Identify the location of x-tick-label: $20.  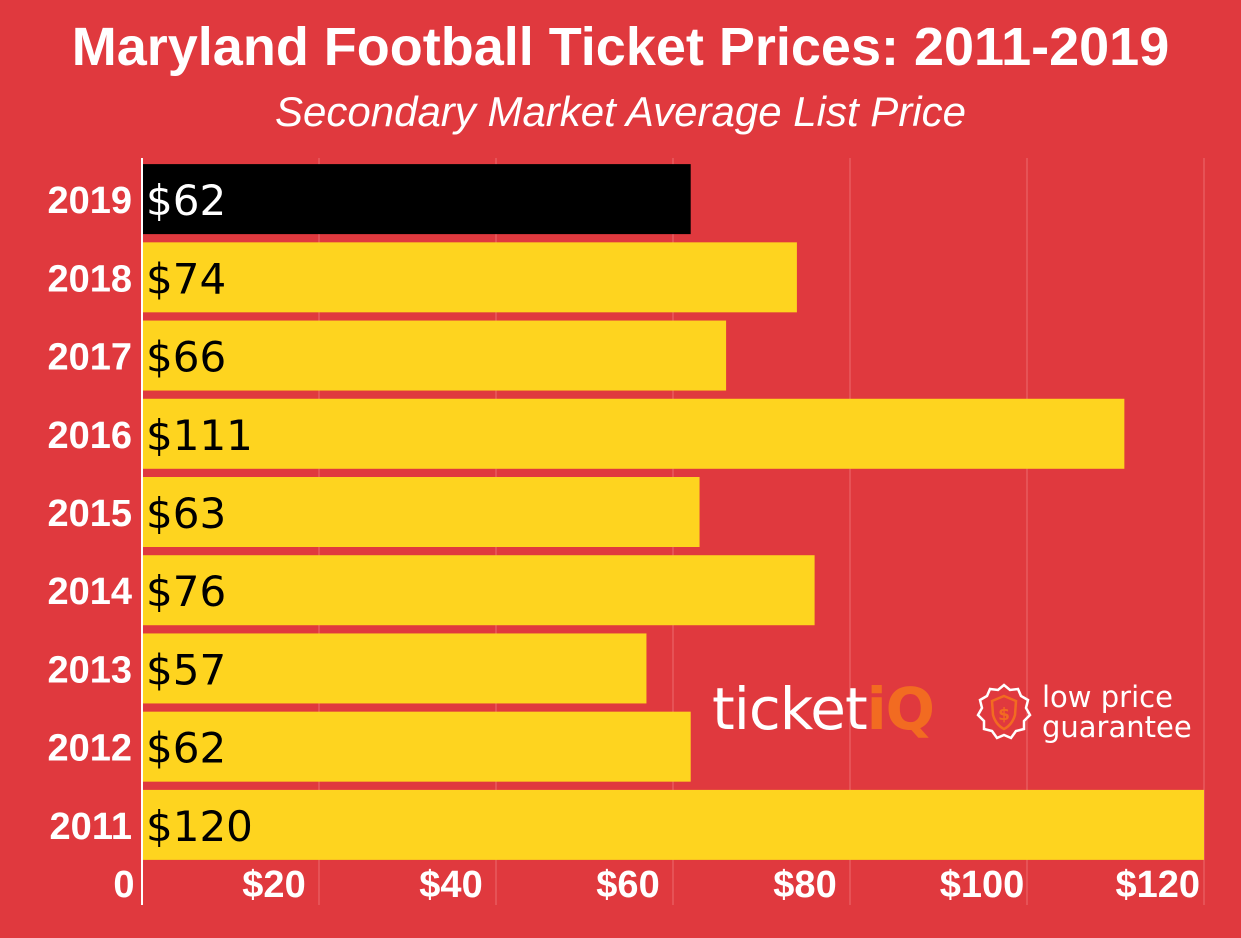
(273, 885).